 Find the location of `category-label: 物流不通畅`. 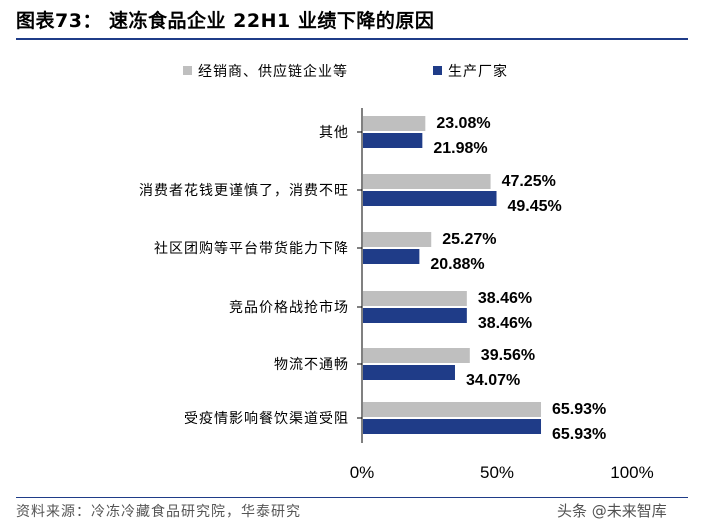

category-label: 物流不通畅 is located at coordinates (311, 365).